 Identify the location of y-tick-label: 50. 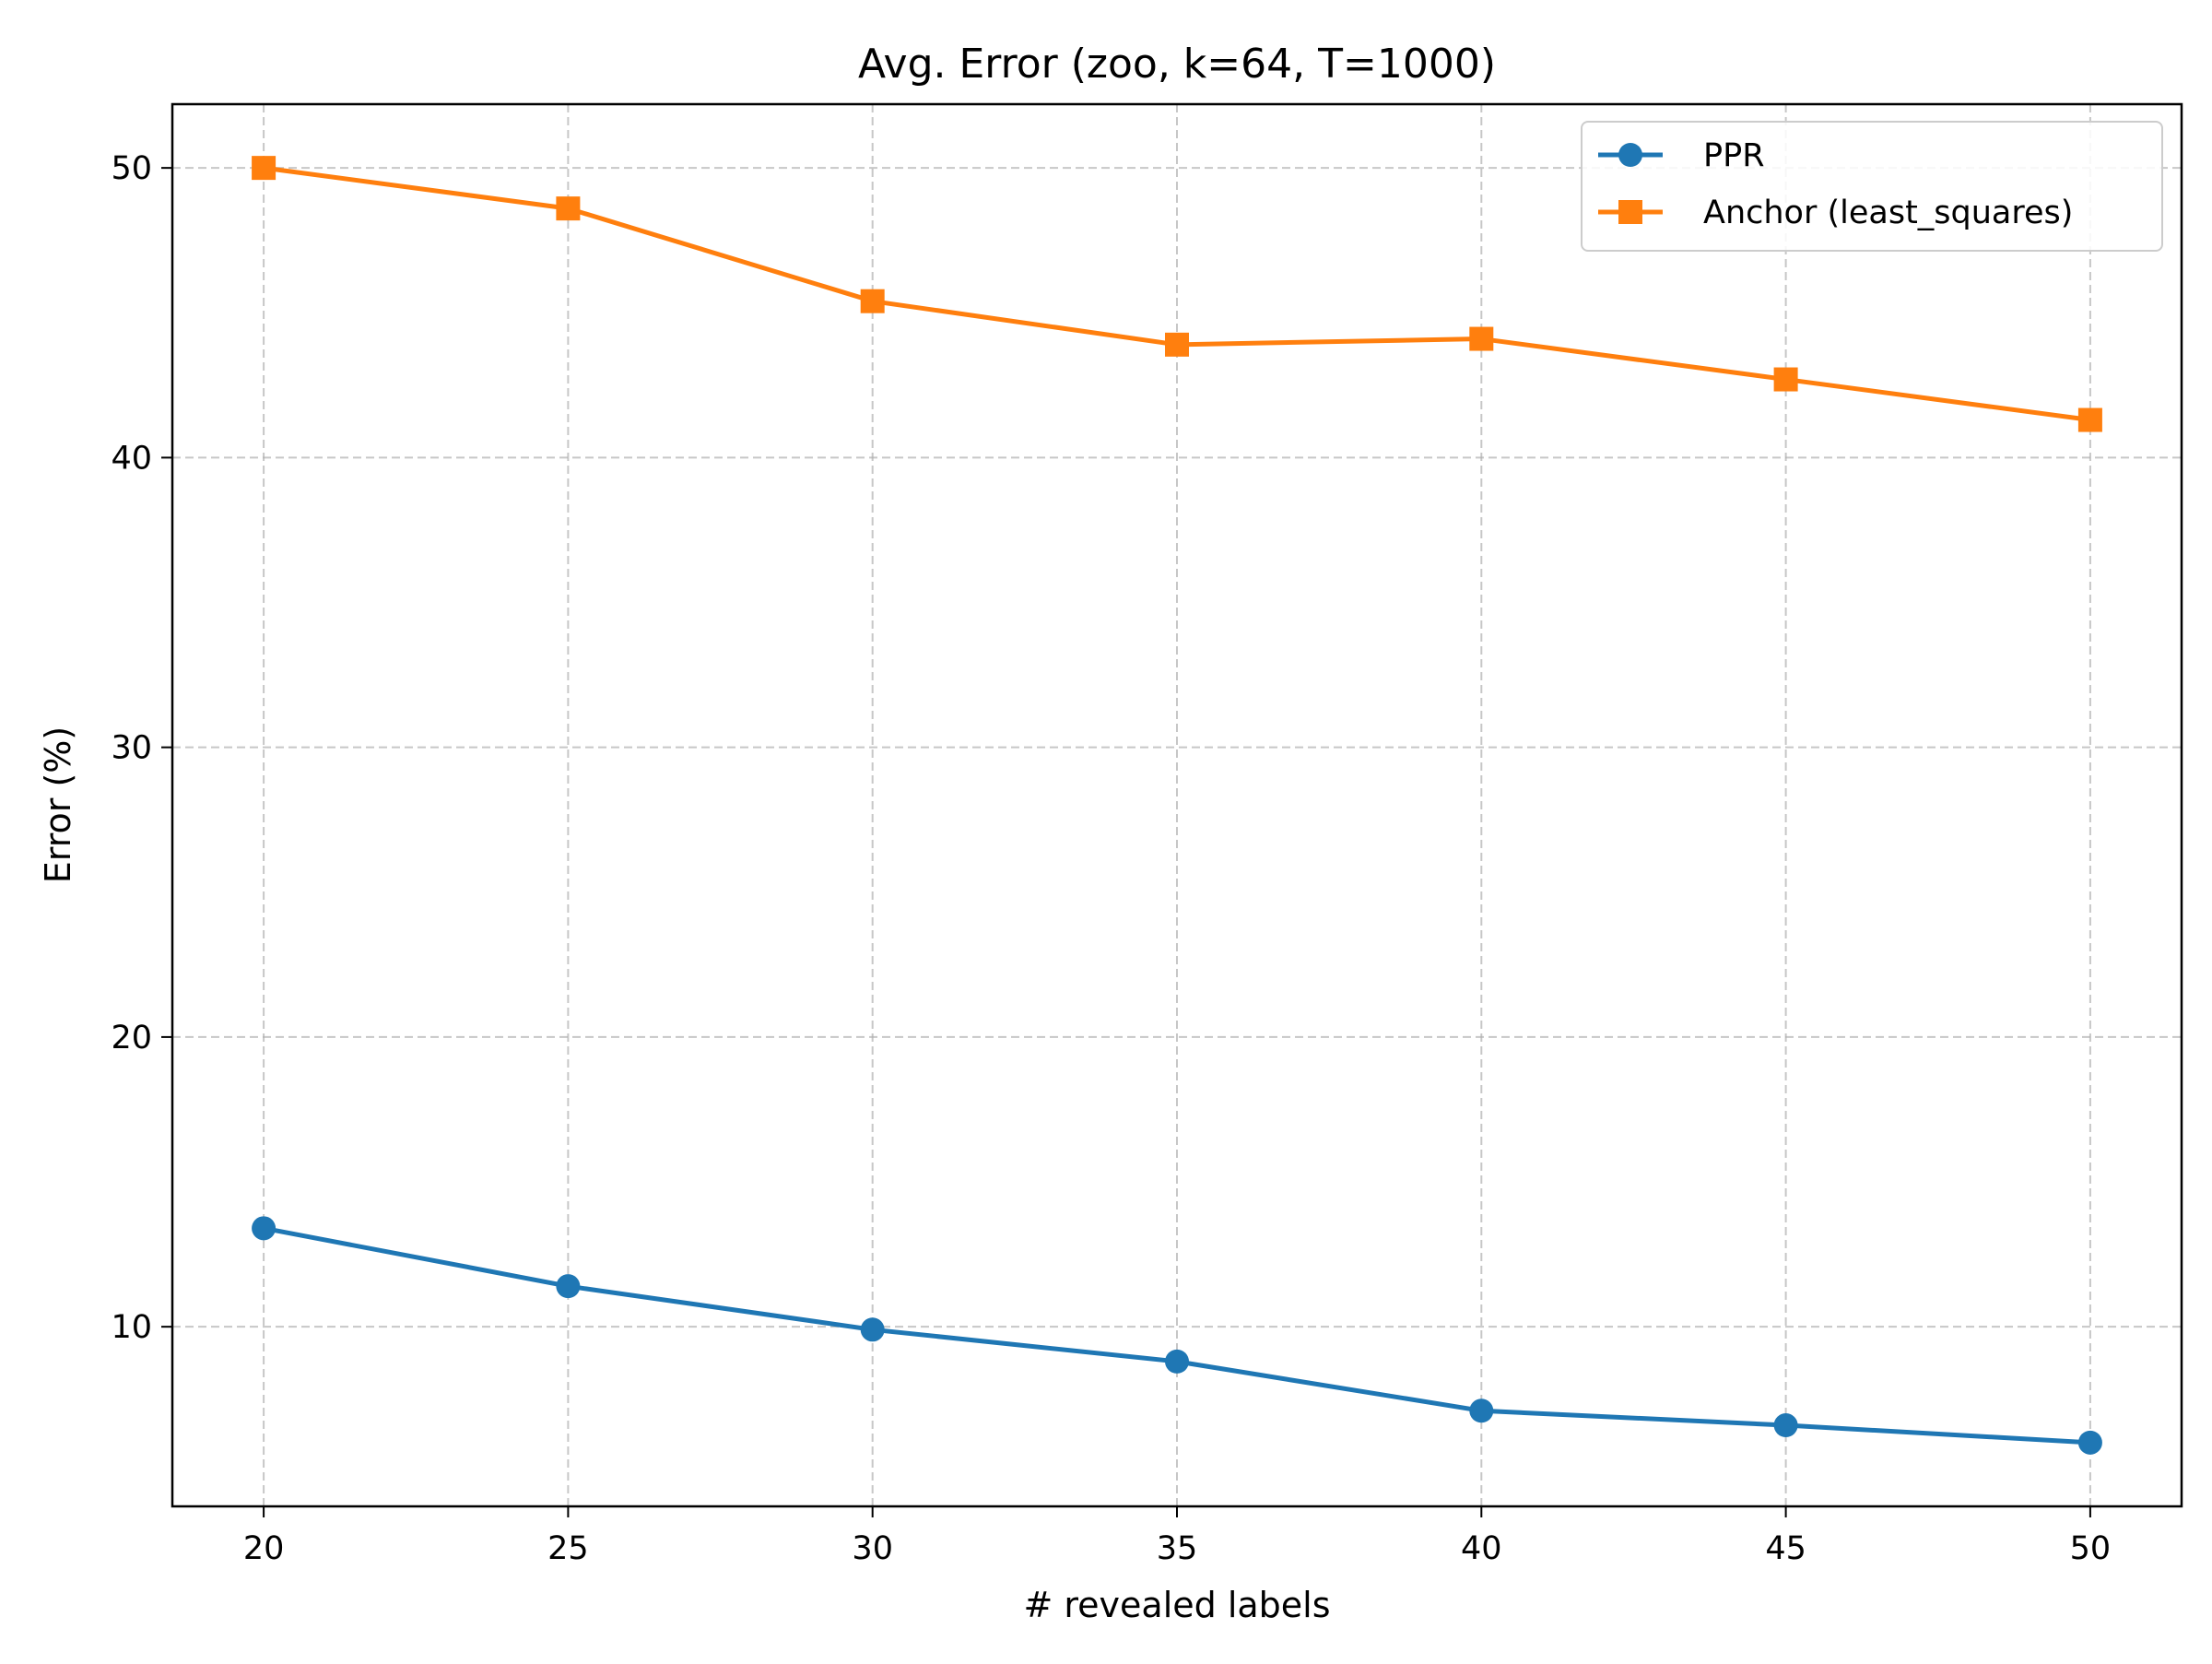
(131, 168).